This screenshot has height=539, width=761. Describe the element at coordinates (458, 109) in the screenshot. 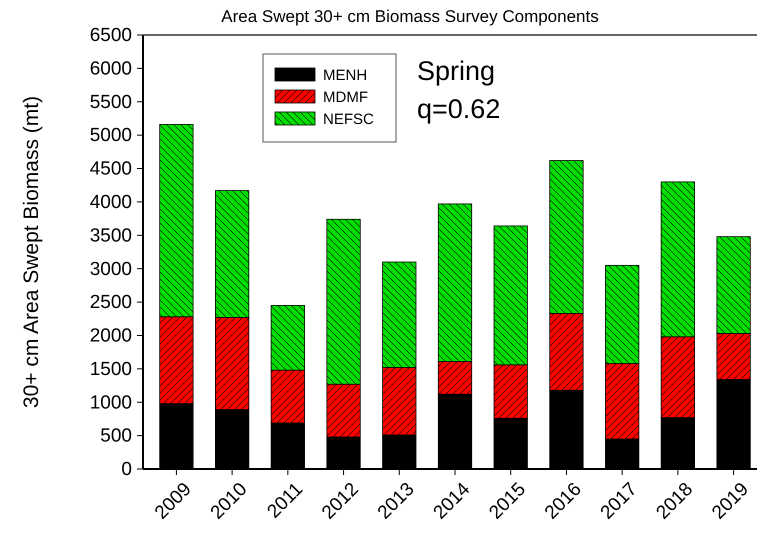

I see `annotation: q=0.62` at that location.